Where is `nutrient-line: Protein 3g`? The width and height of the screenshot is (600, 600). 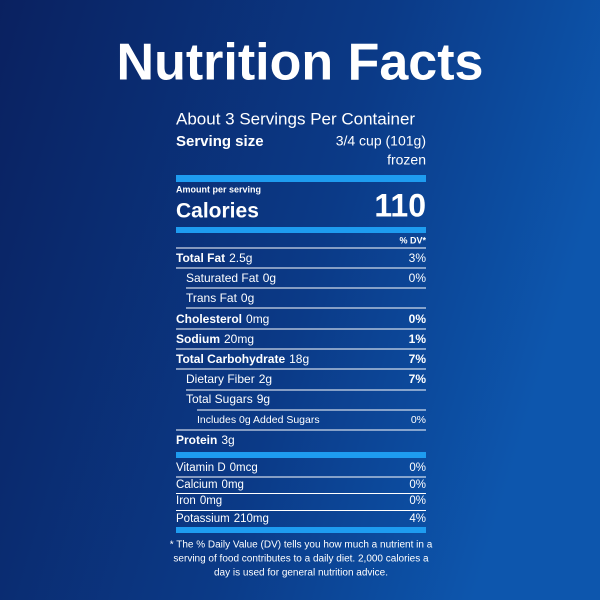
nutrient-line: Protein 3g is located at coordinates (205, 440).